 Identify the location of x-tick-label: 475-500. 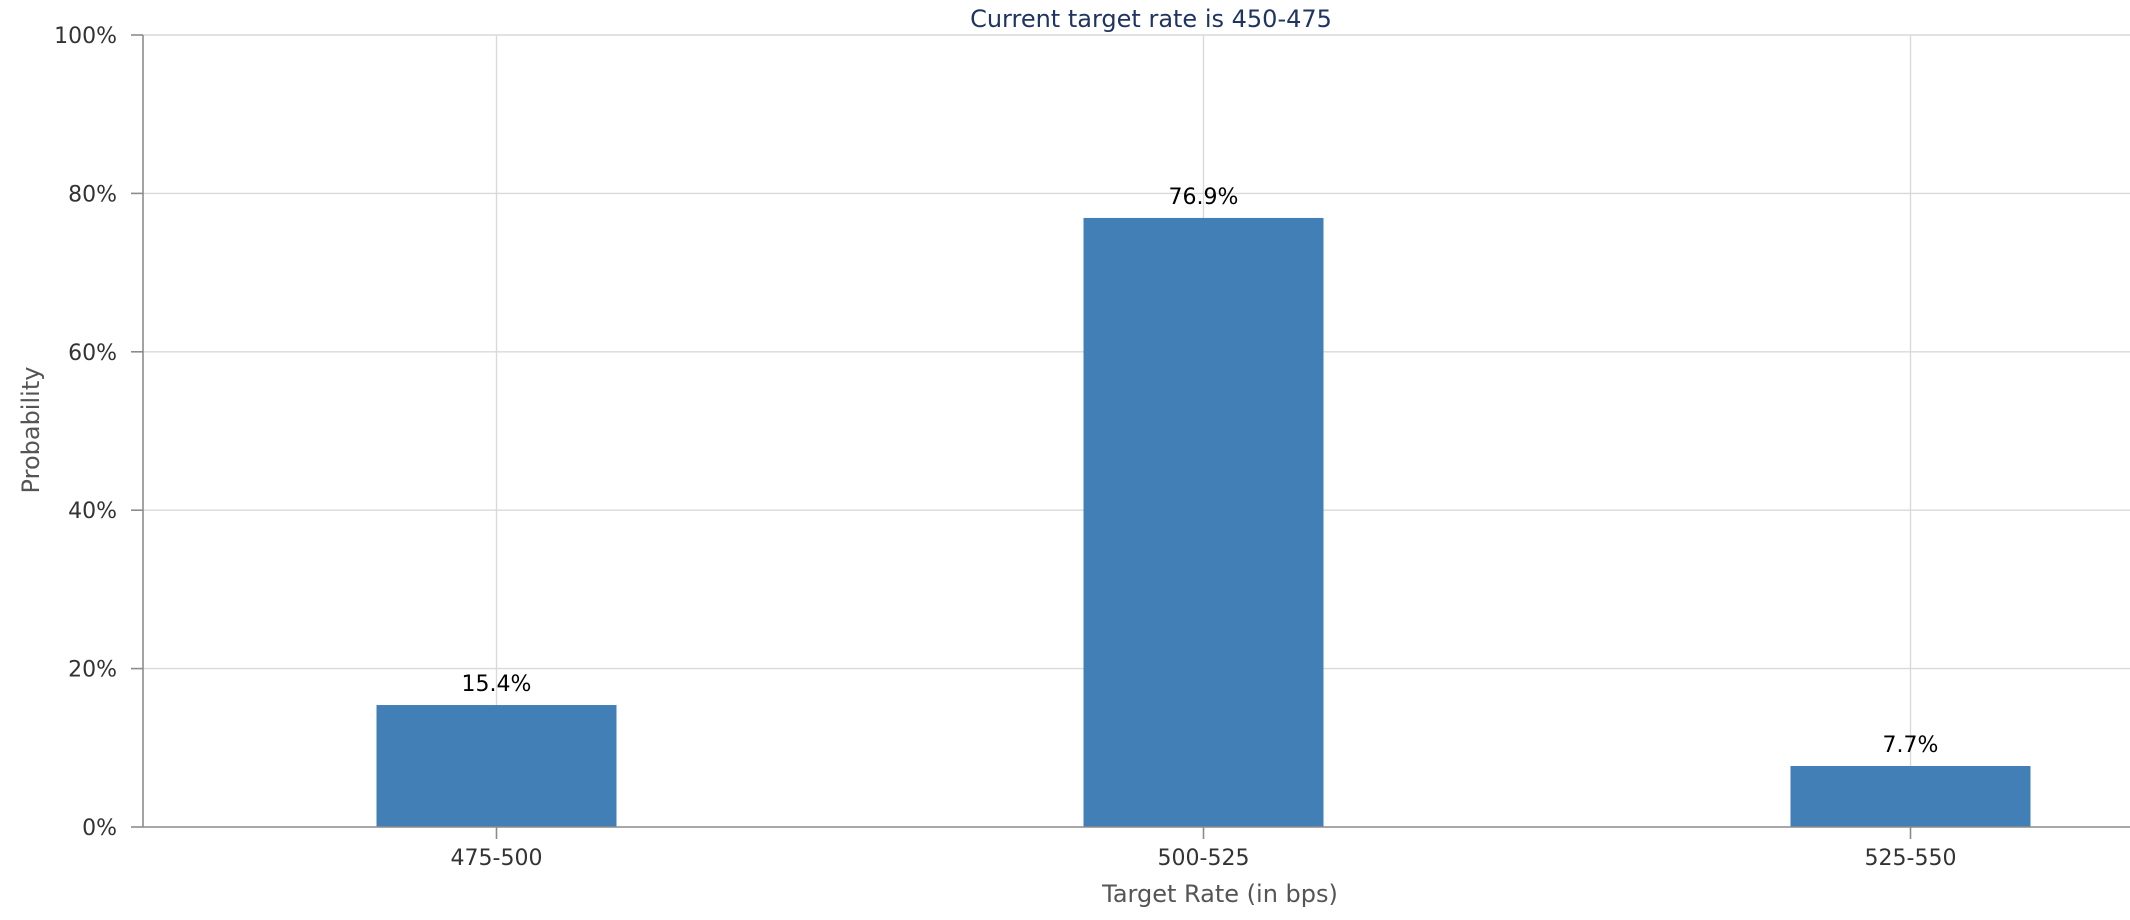
(497, 858).